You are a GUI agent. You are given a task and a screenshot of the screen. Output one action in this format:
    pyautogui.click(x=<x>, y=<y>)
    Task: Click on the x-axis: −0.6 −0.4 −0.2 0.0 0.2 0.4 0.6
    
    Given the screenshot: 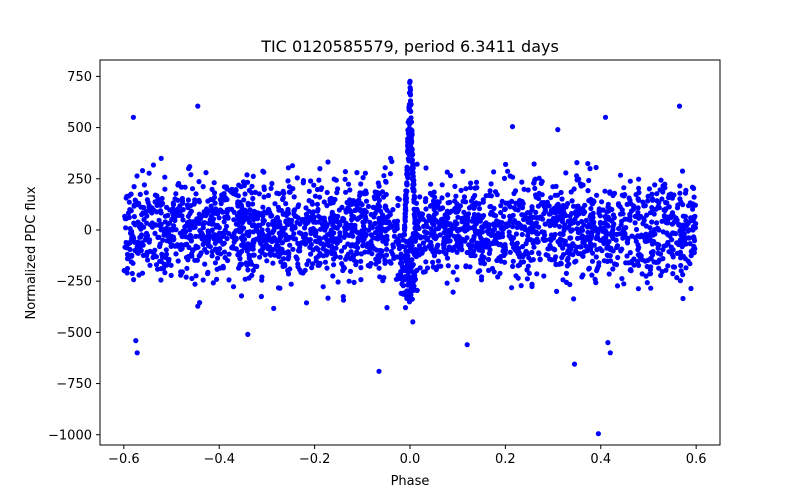 What is the action you would take?
    pyautogui.click(x=407, y=456)
    